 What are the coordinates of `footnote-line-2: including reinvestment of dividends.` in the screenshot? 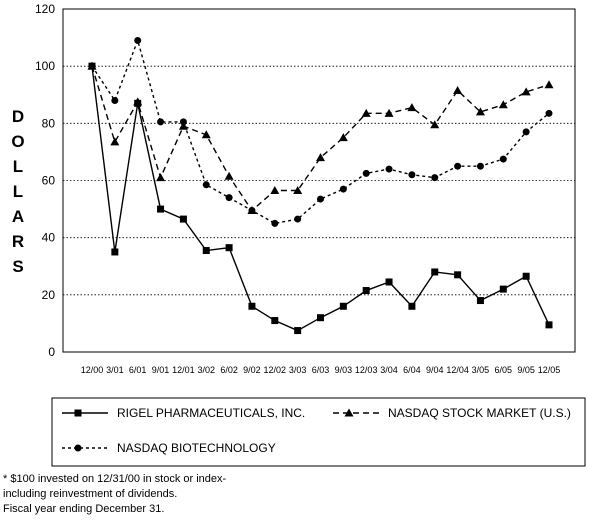 It's located at (90, 494).